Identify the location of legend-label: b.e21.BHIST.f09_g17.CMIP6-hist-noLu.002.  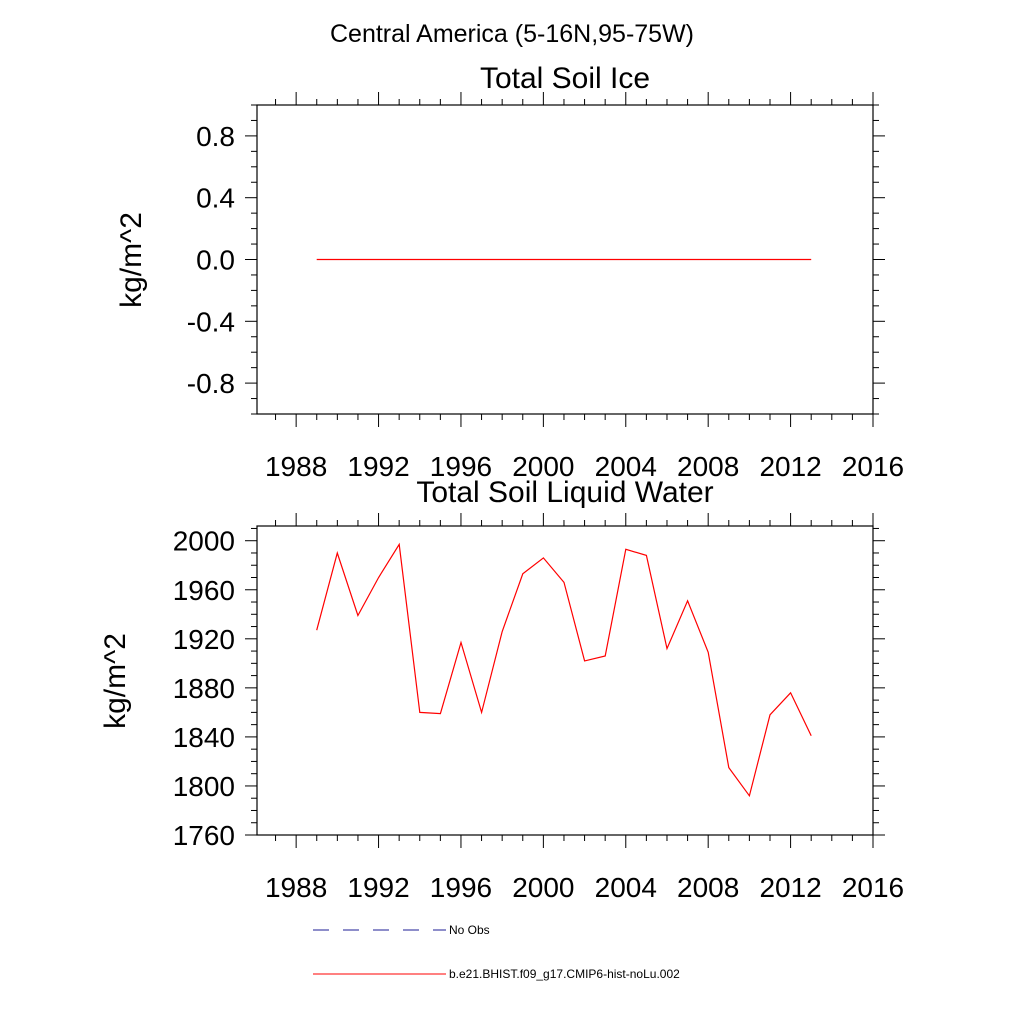
(564, 974).